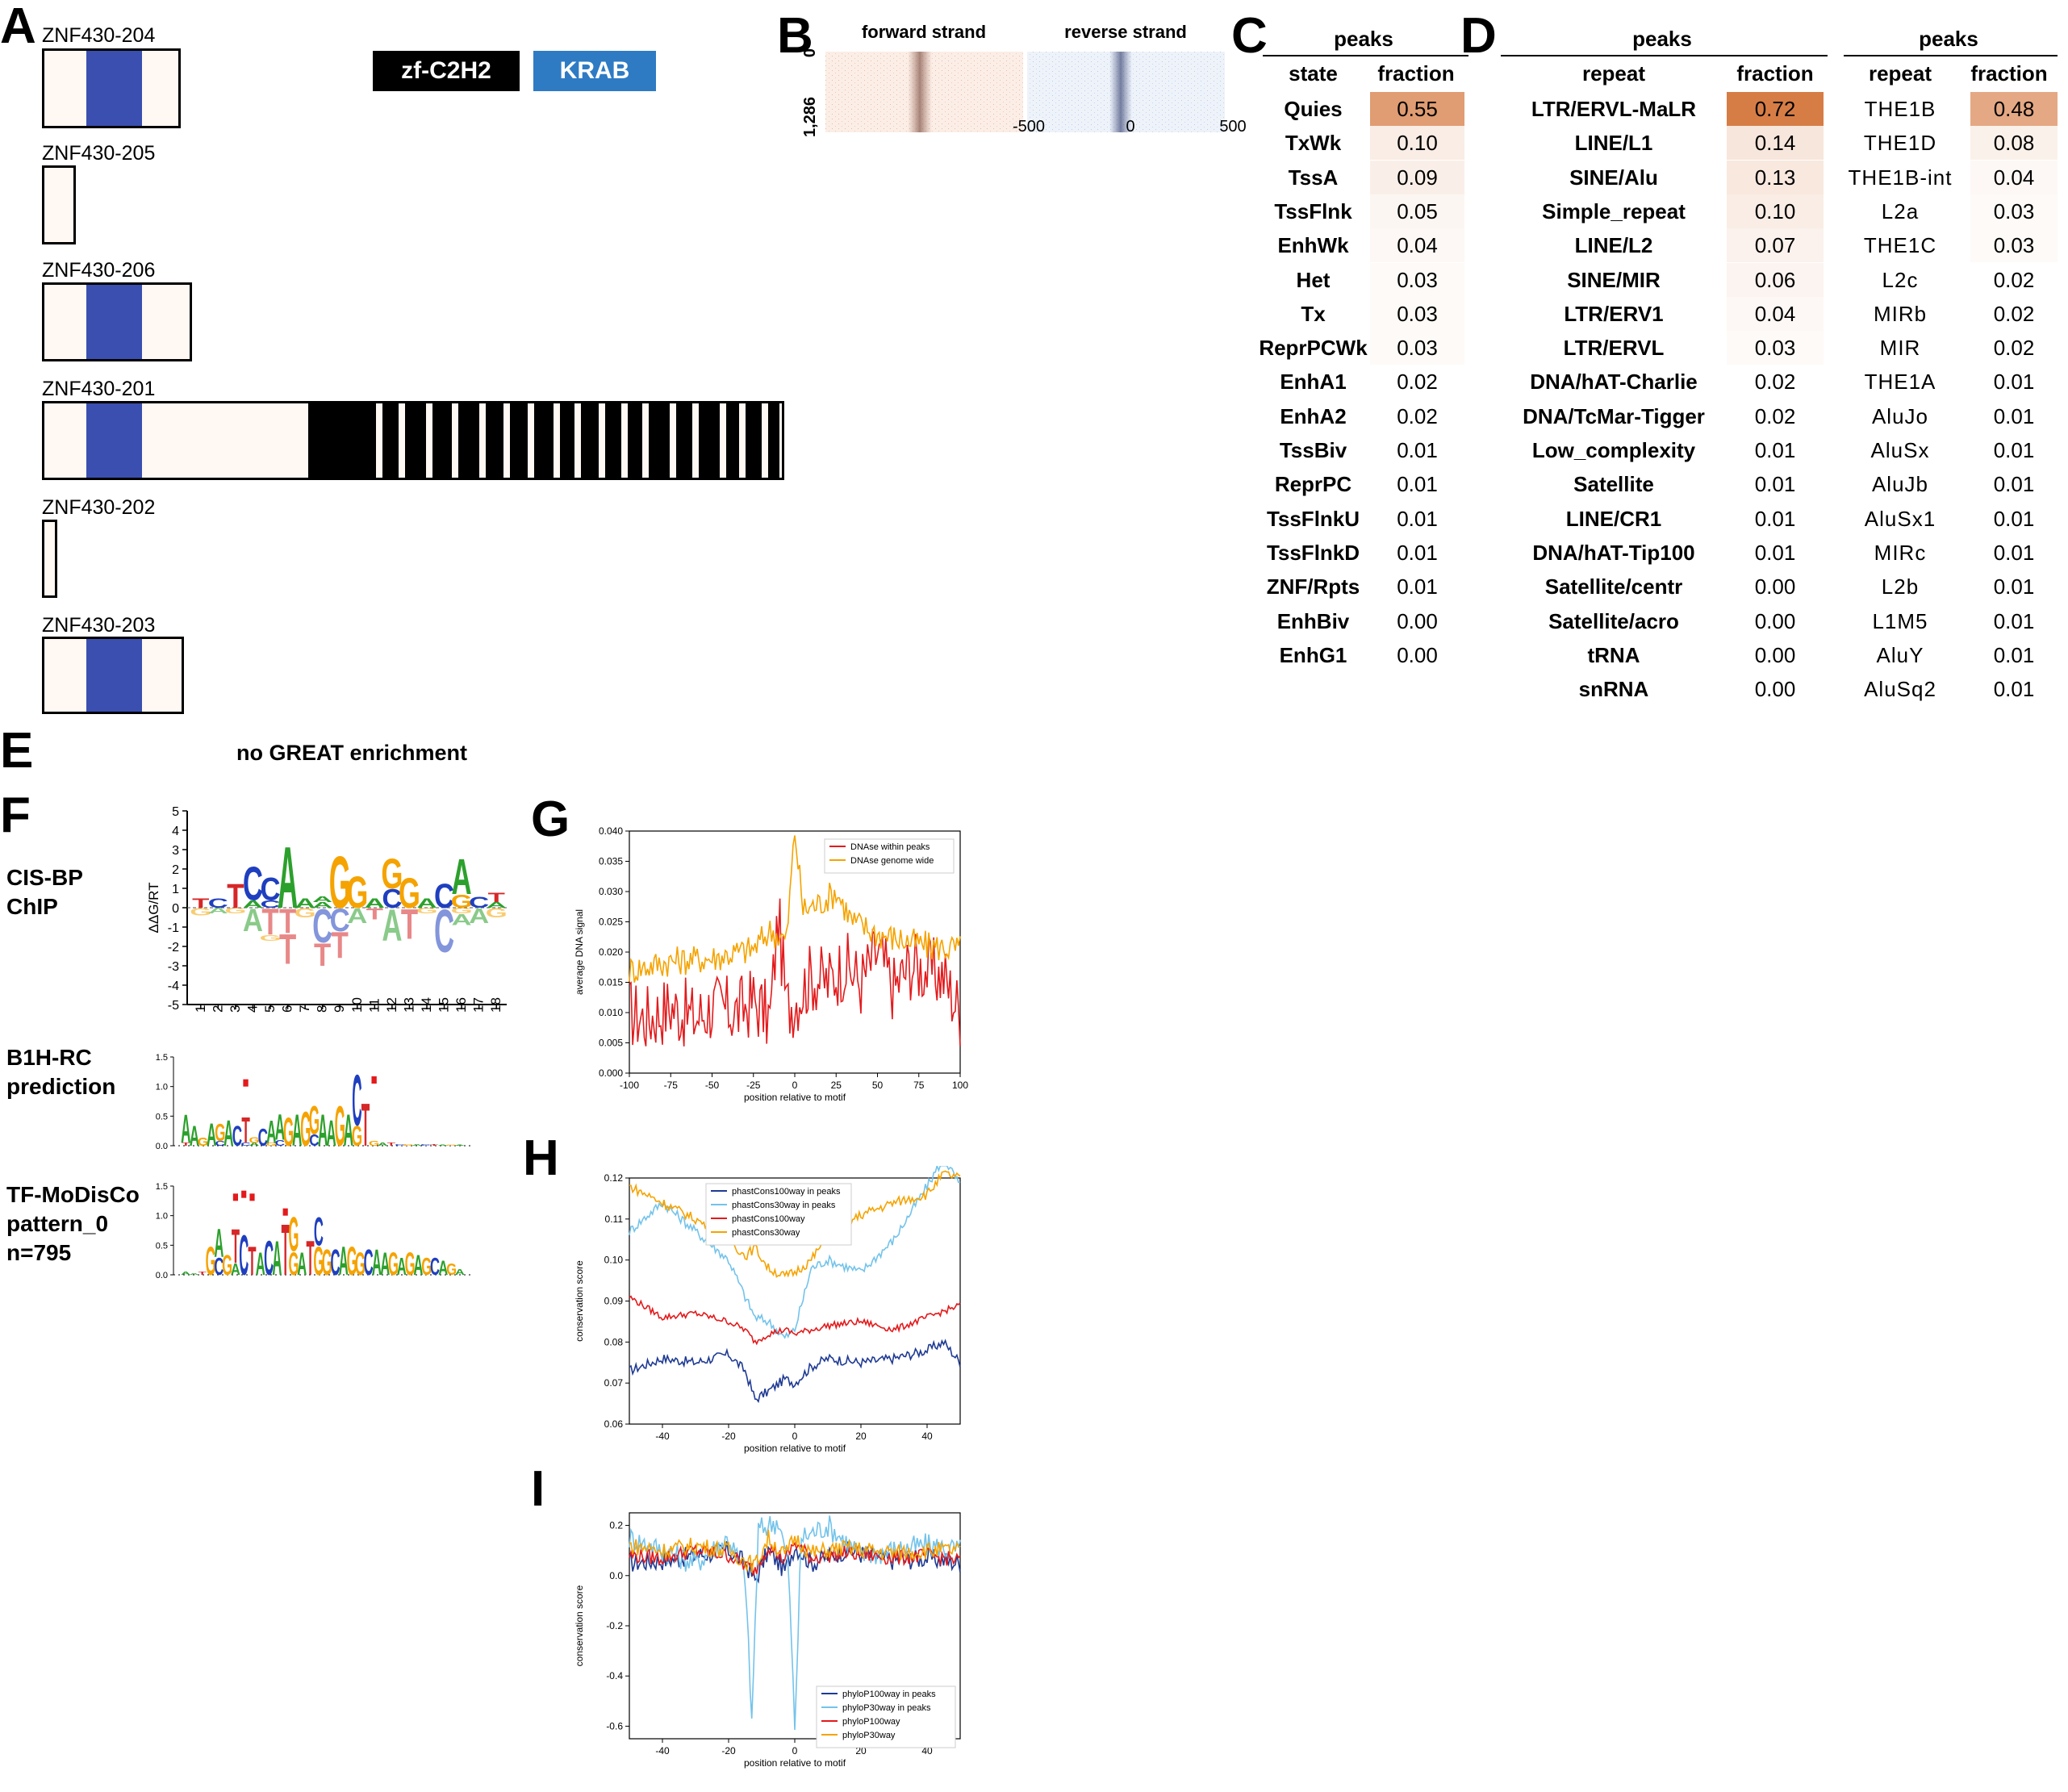 This screenshot has width=2068, height=1792. What do you see at coordinates (614, 1341) in the screenshot?
I see `y-tick-label: 0.08` at bounding box center [614, 1341].